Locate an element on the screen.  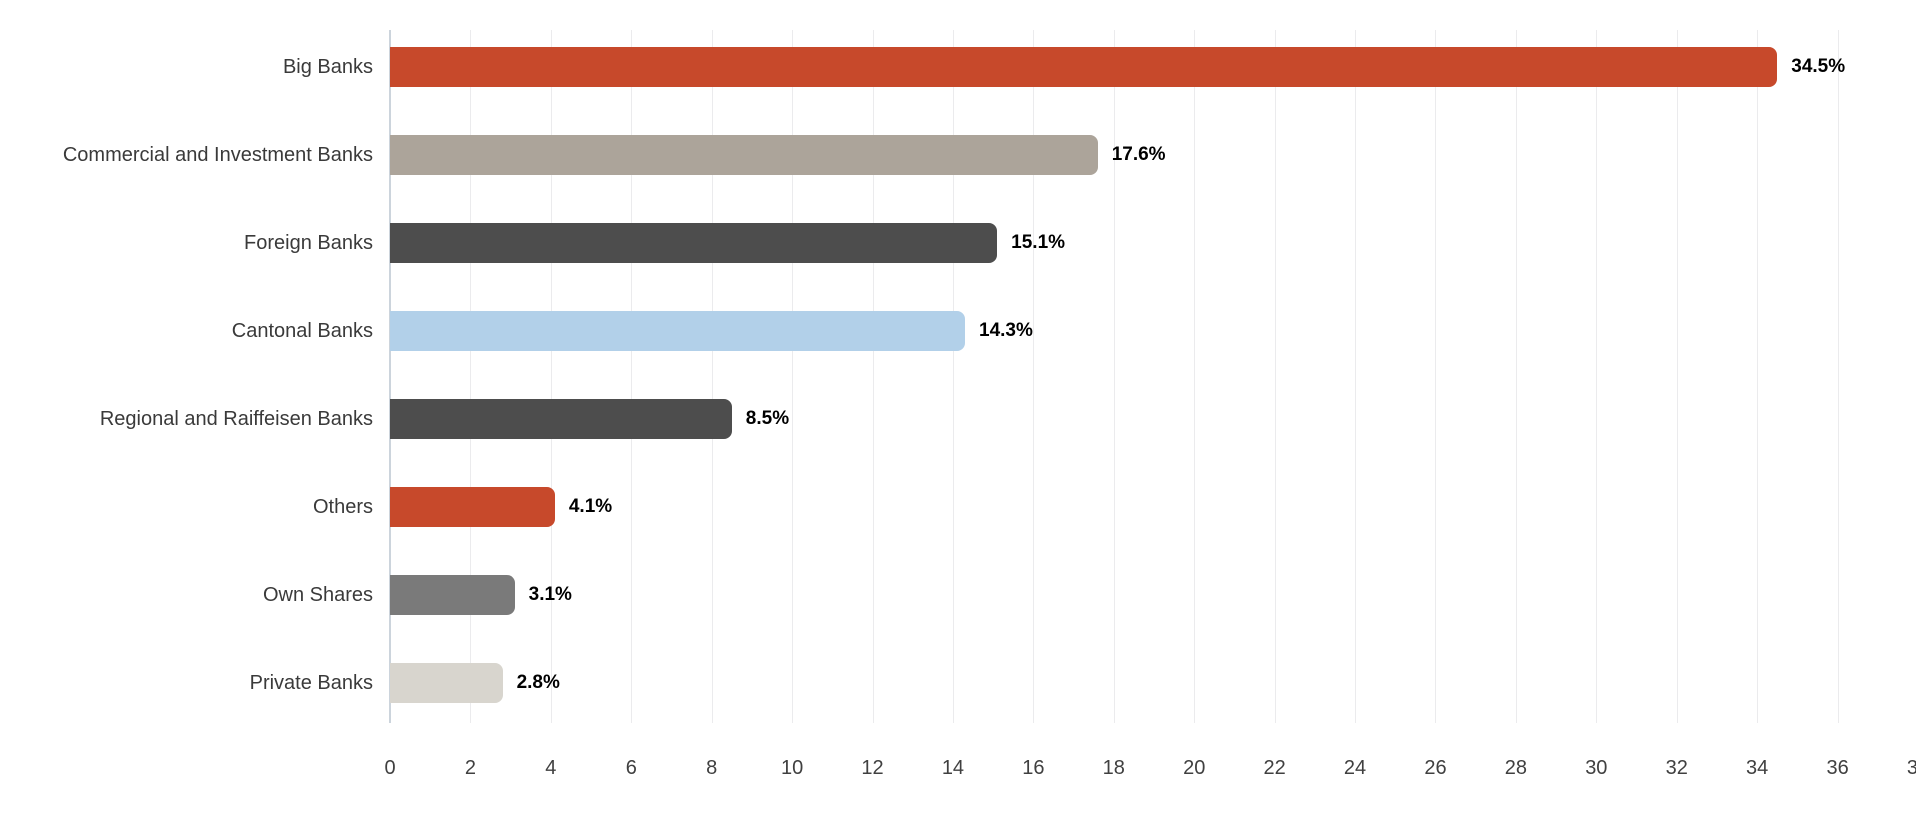
value-label: 34.5% is located at coordinates (1818, 66).